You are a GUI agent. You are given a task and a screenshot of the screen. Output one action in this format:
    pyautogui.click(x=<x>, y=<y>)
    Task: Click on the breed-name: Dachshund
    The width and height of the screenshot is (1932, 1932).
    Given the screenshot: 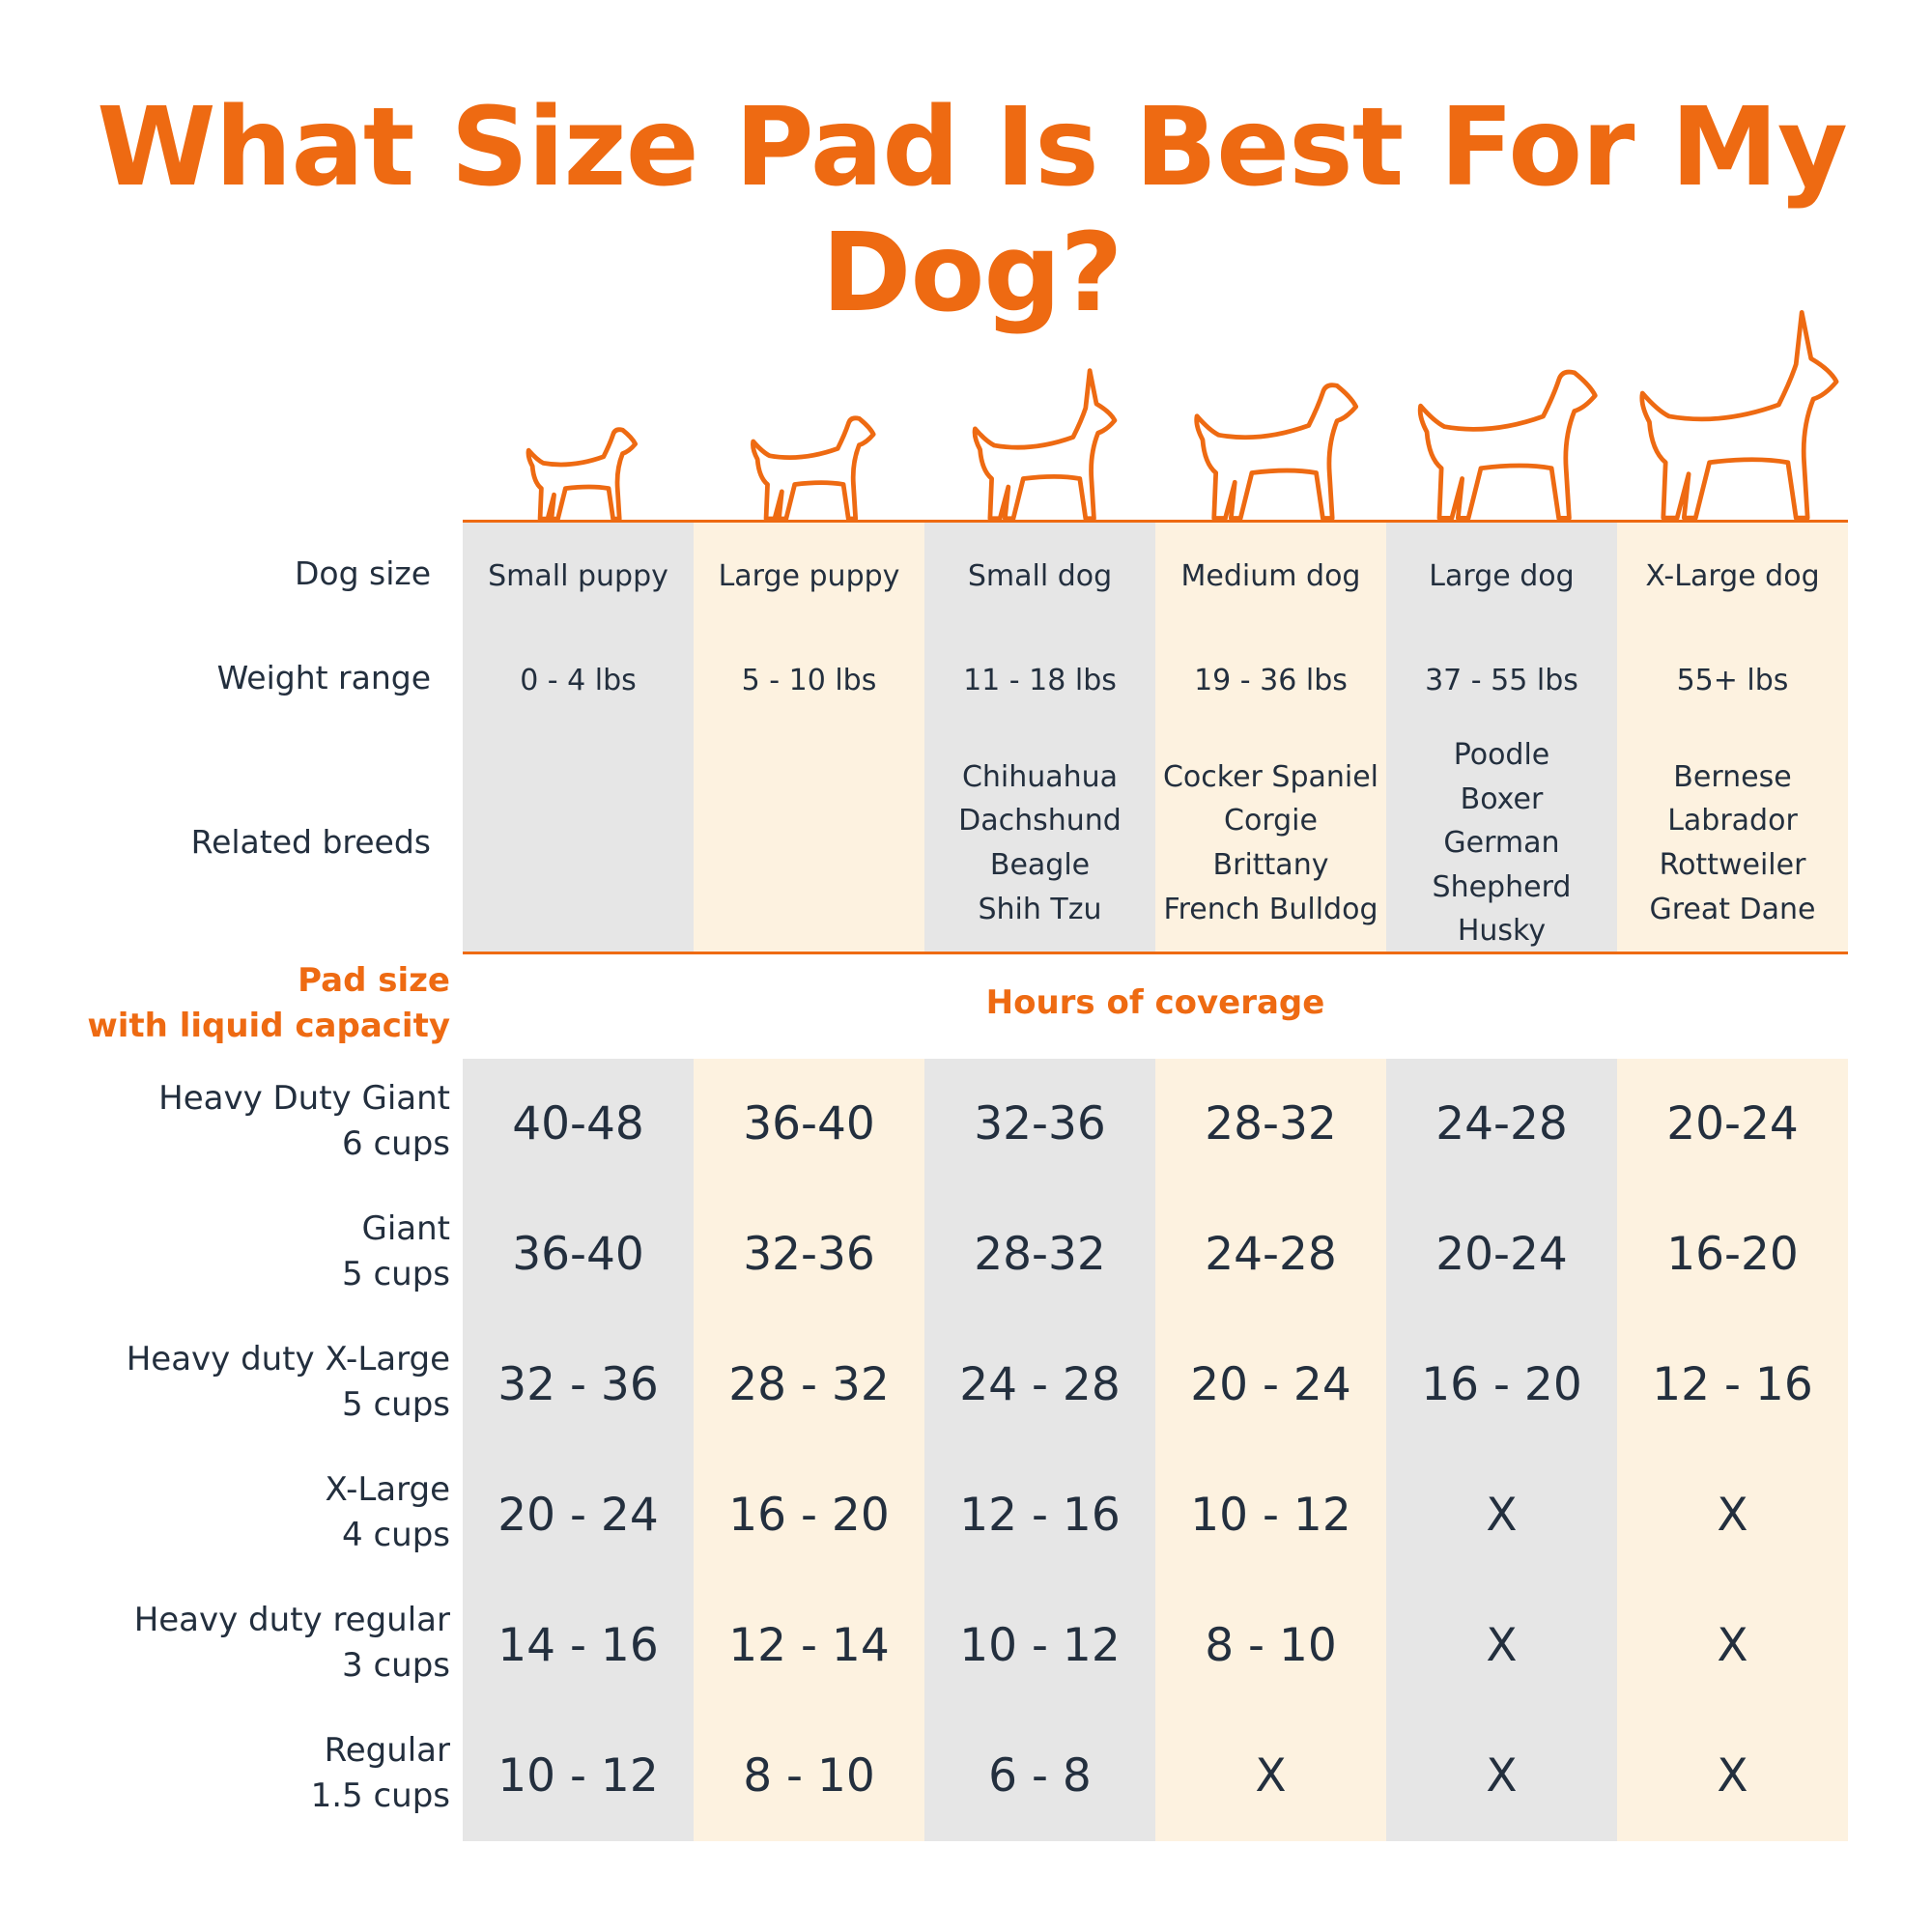 What is the action you would take?
    pyautogui.click(x=1040, y=821)
    